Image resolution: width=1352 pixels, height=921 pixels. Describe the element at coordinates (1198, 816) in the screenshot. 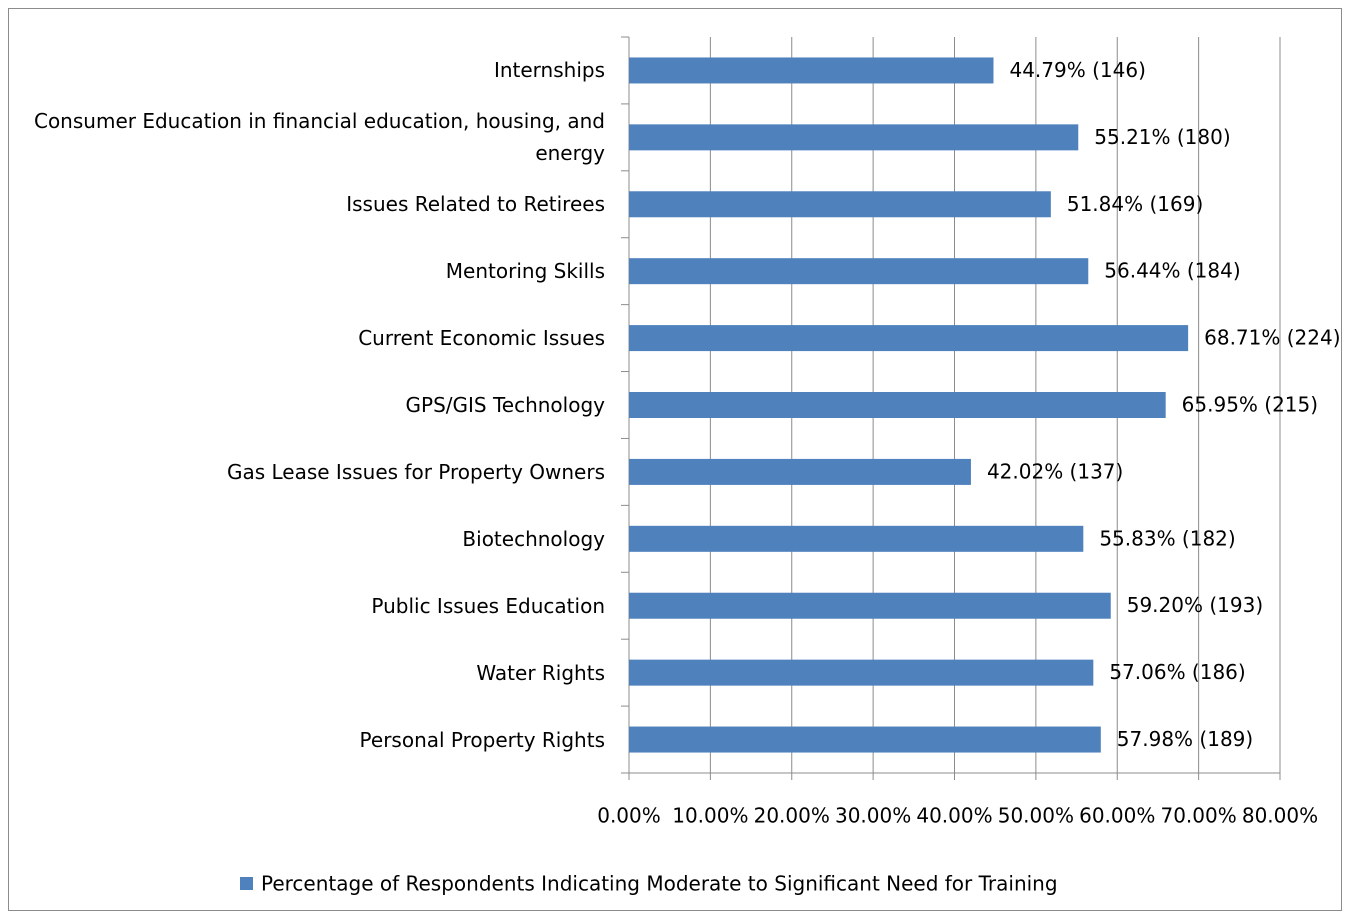

I see `x-tick-label: 70.00%` at that location.